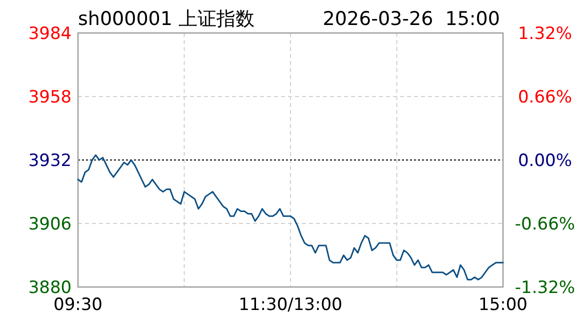 The height and width of the screenshot is (324, 588). I want to click on x-tick-label: 11:30/13:00, so click(290, 305).